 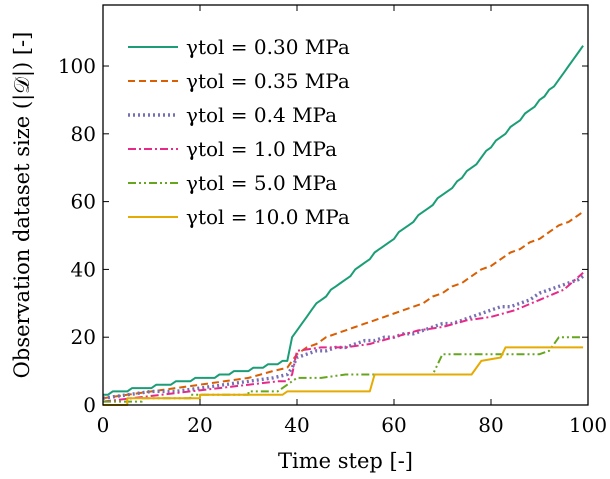 What do you see at coordinates (261, 149) in the screenshot?
I see `legend-label-3: γtol = 1.0 MPa` at bounding box center [261, 149].